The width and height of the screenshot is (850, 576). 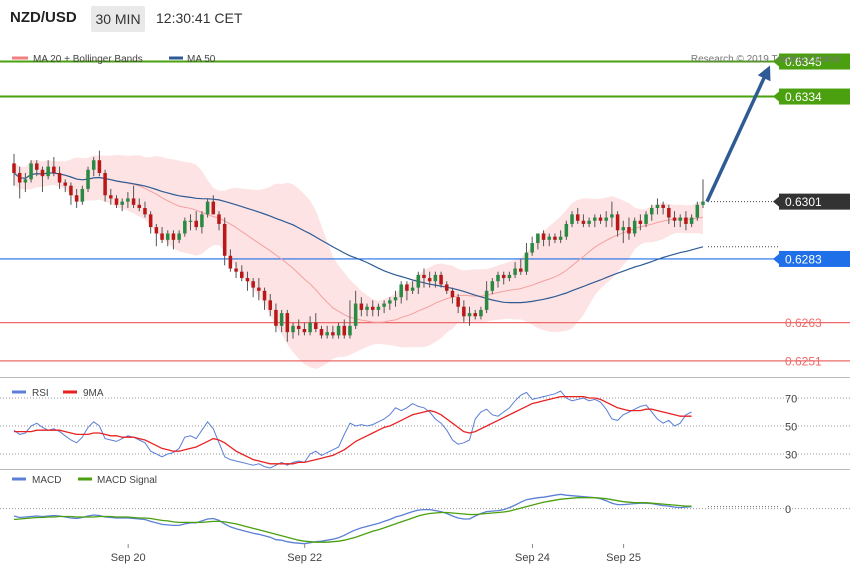 What do you see at coordinates (201, 59) in the screenshot?
I see `legend-ma50-label: MA 50` at bounding box center [201, 59].